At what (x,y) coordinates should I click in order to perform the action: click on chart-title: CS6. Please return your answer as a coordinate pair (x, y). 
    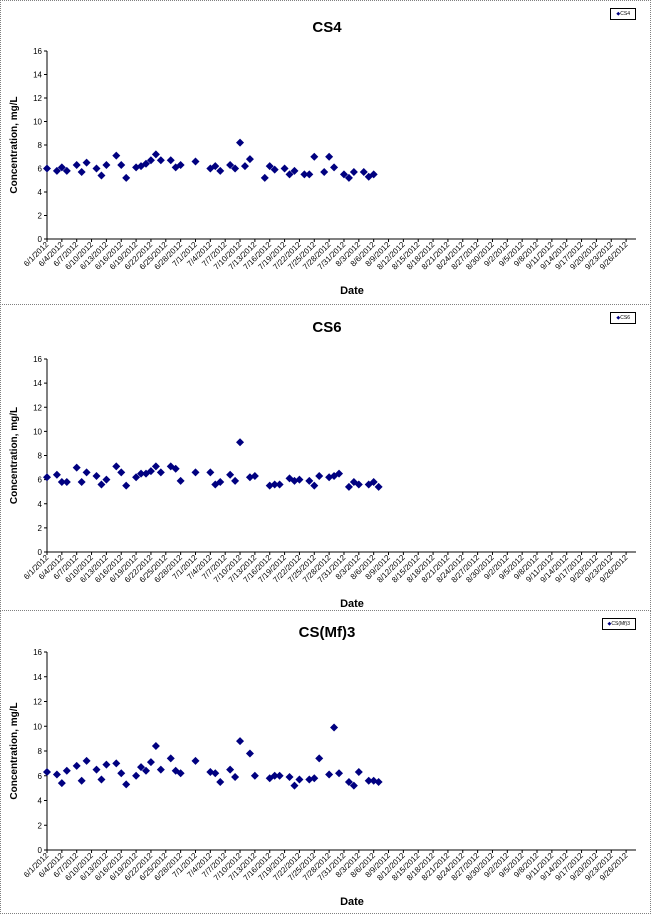
    Looking at the image, I should click on (326, 327).